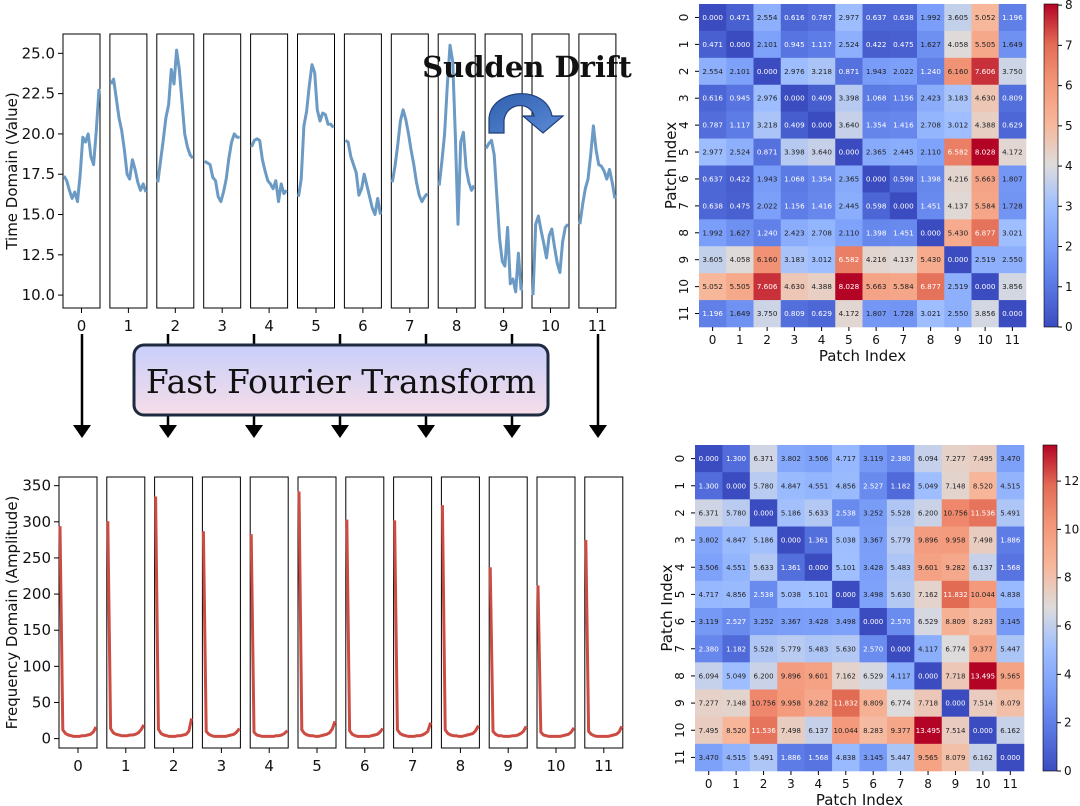  Describe the element at coordinates (1012, 152) in the screenshot. I see `heatmap-cell: 4.172` at that location.